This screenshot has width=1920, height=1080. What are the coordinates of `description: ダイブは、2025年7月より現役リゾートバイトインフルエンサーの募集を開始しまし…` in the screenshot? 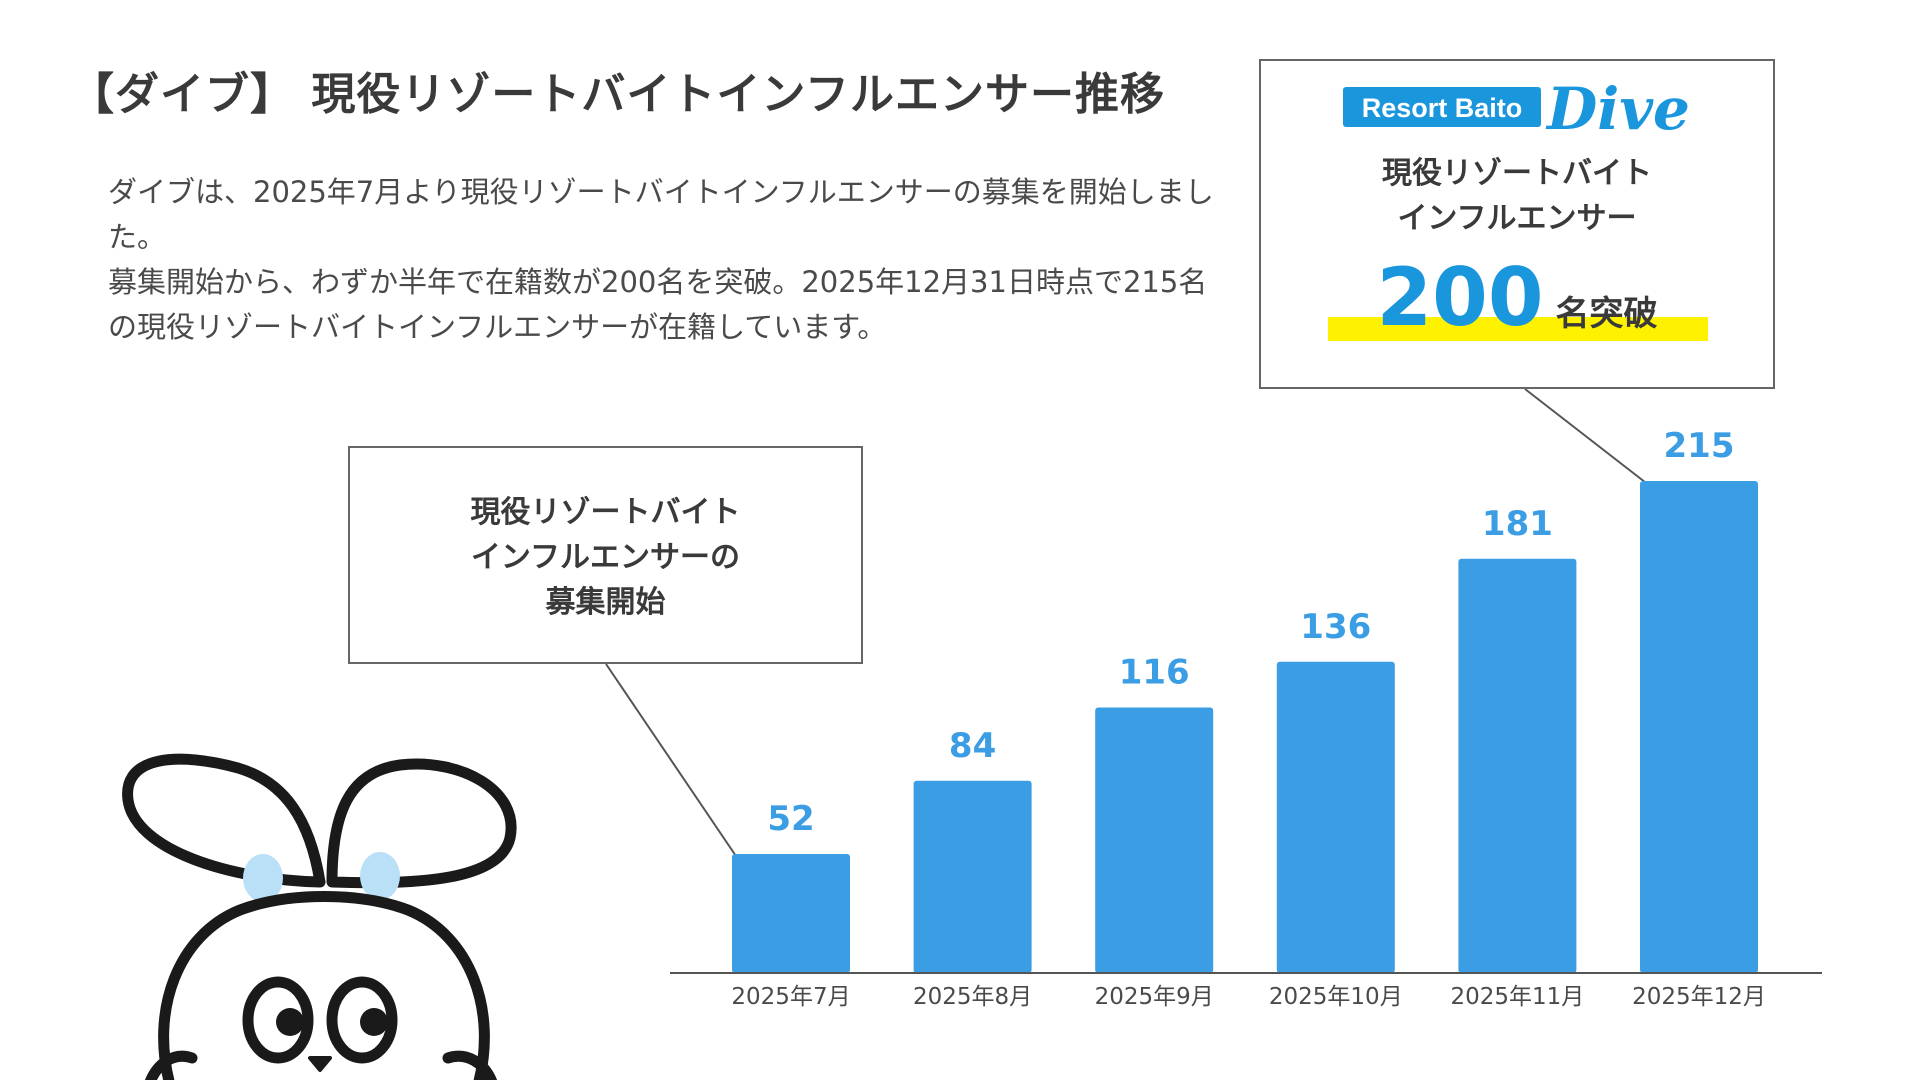 It's located at (663, 260).